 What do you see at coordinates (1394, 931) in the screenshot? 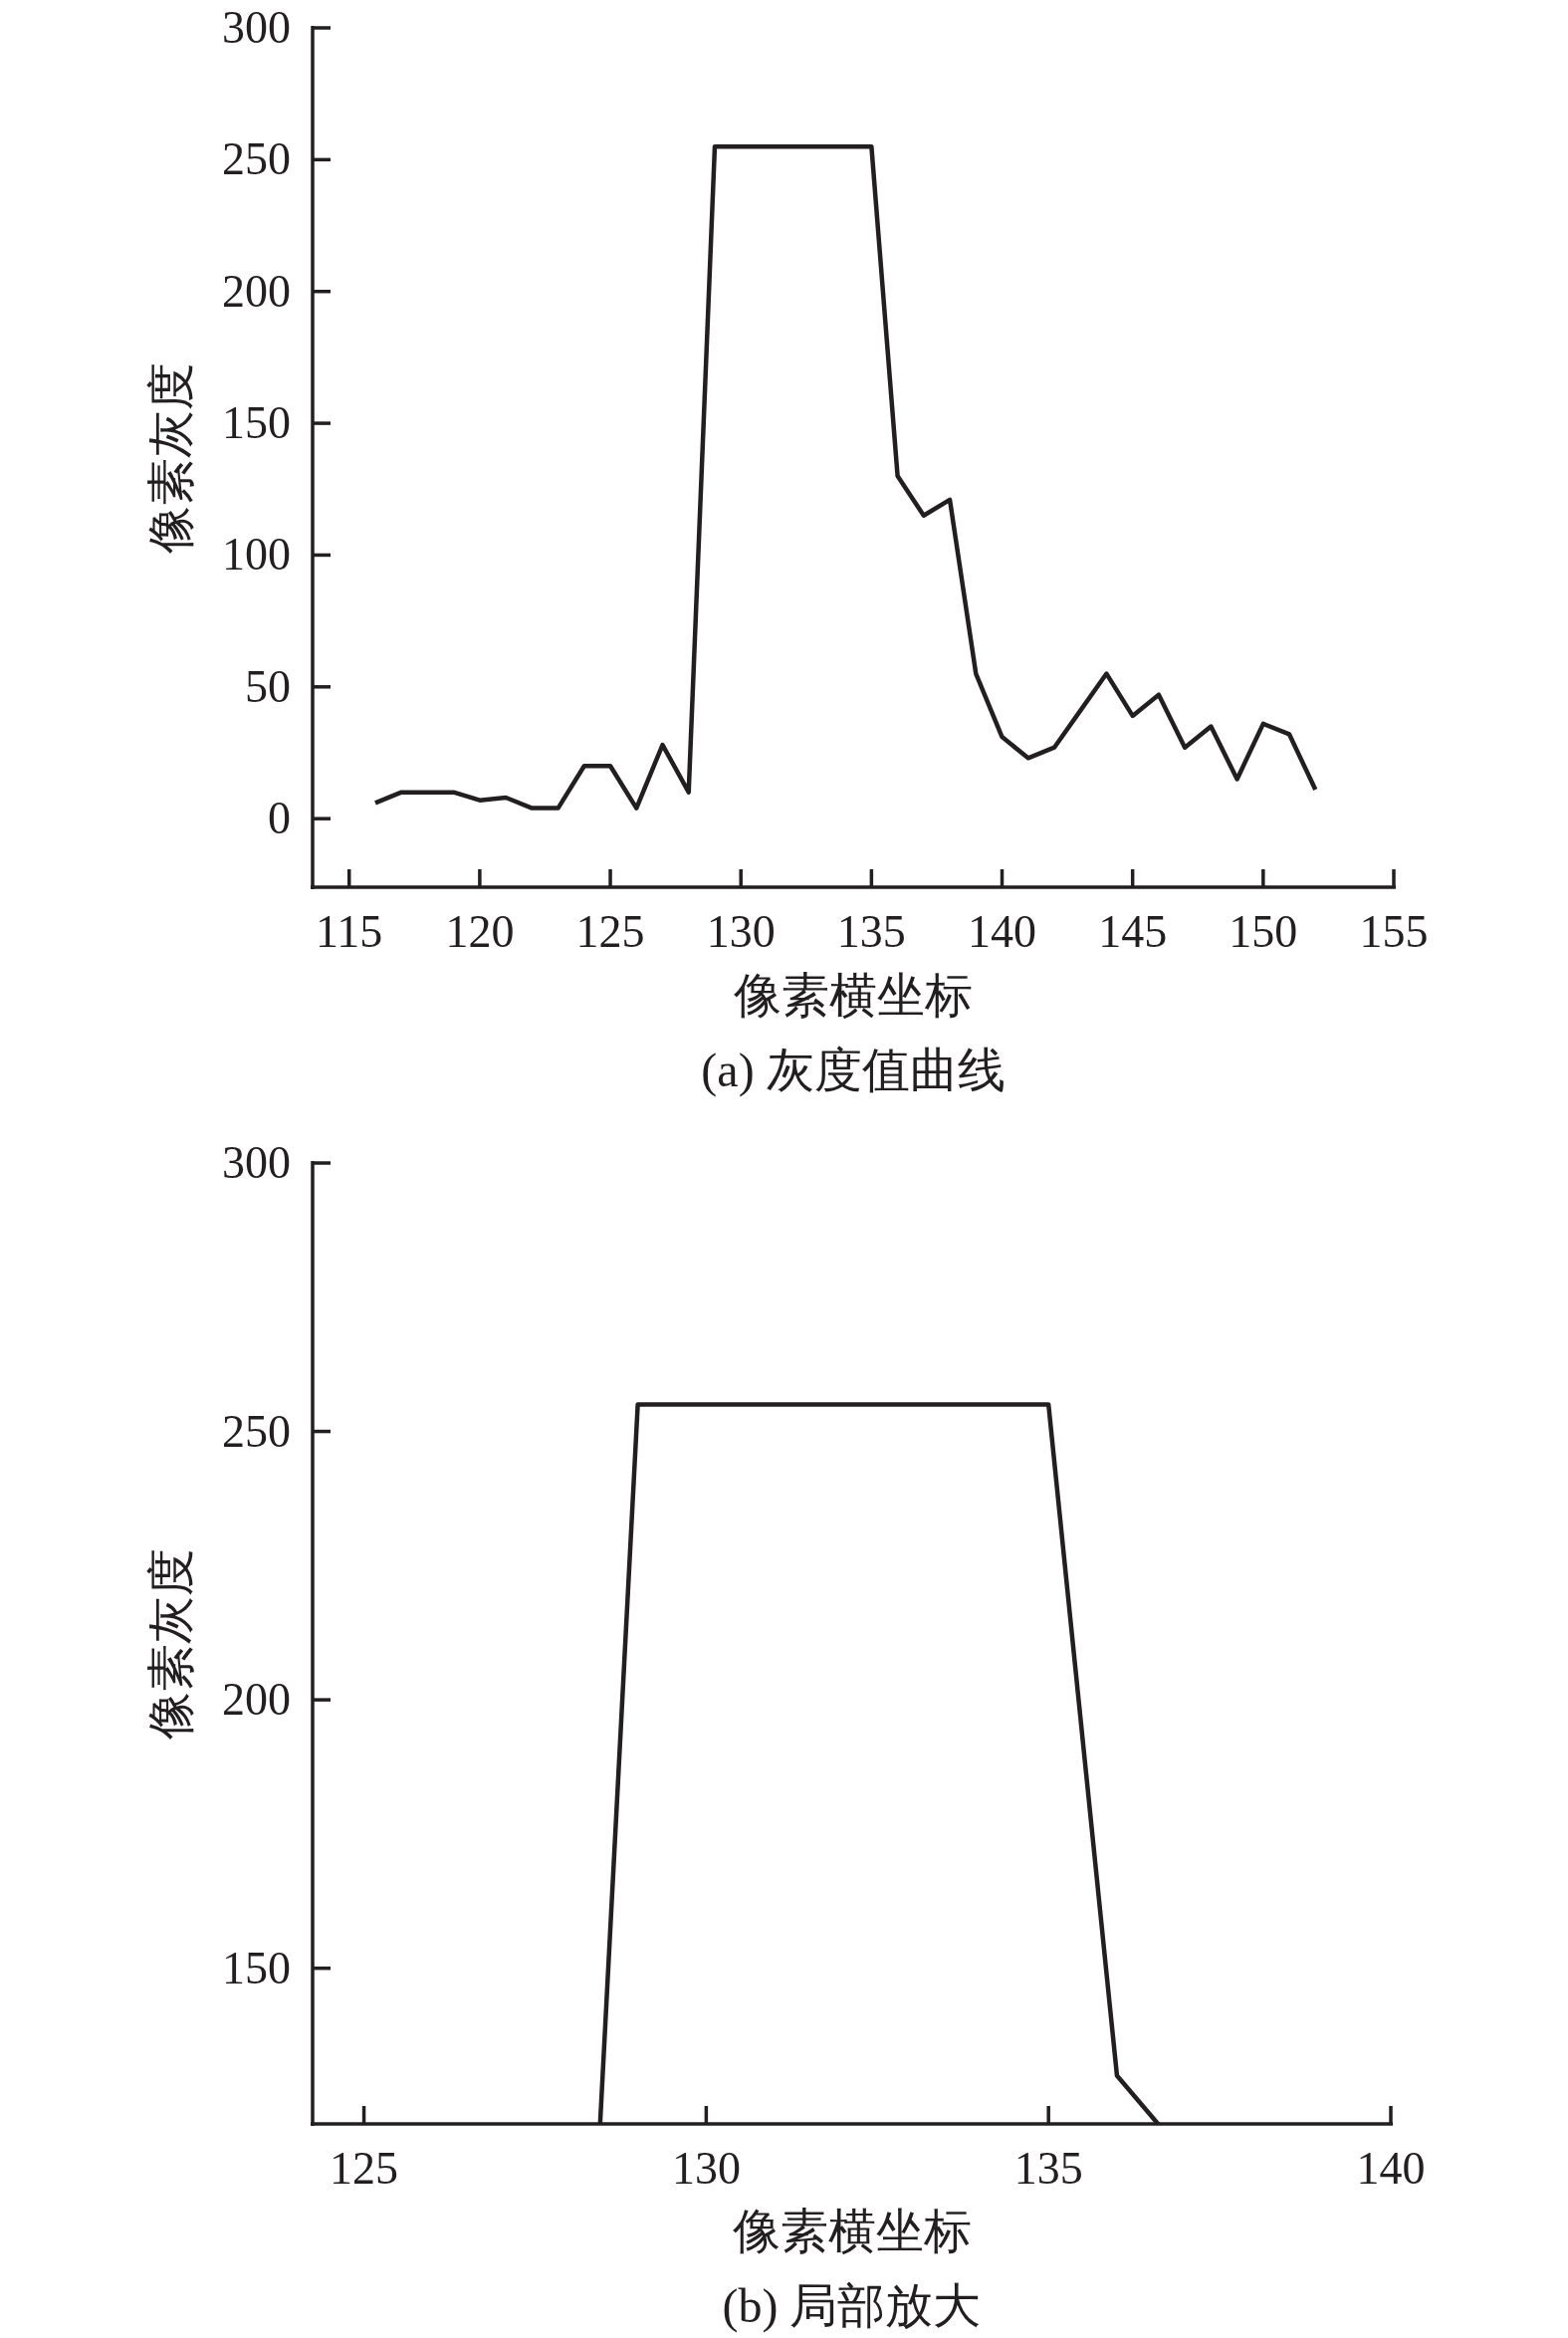
I see `x-tick-label: 155` at bounding box center [1394, 931].